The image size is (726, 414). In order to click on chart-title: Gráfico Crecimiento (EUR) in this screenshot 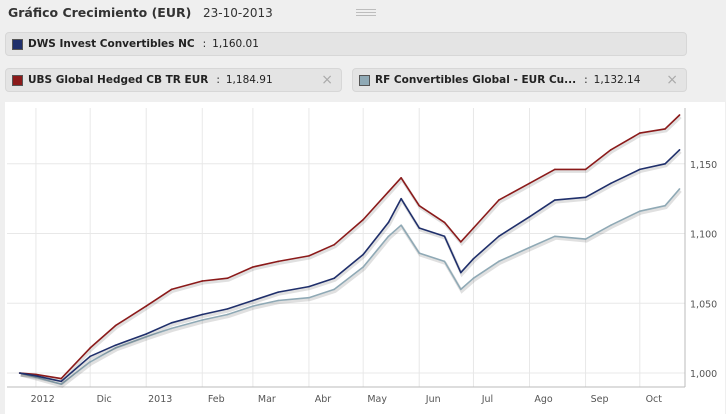, I will do `click(100, 12)`.